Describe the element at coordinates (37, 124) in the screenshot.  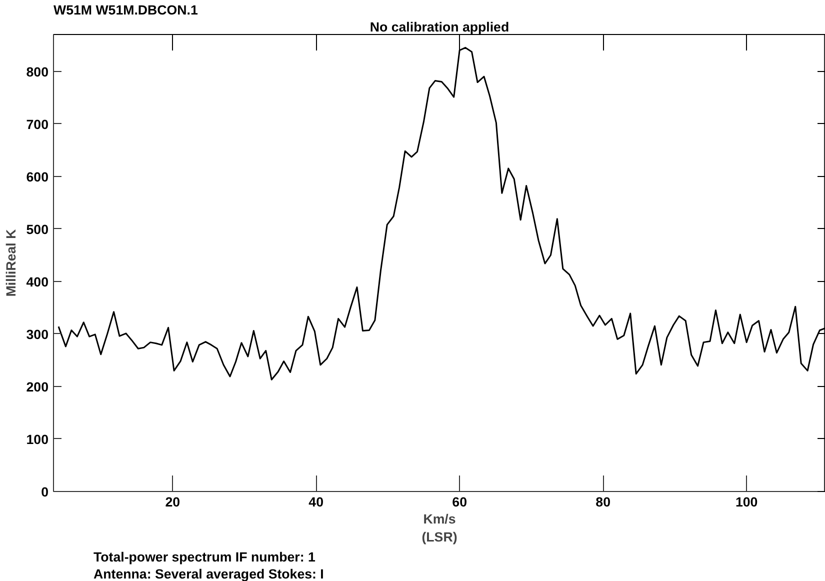
I see `y-tick-label: 700` at that location.